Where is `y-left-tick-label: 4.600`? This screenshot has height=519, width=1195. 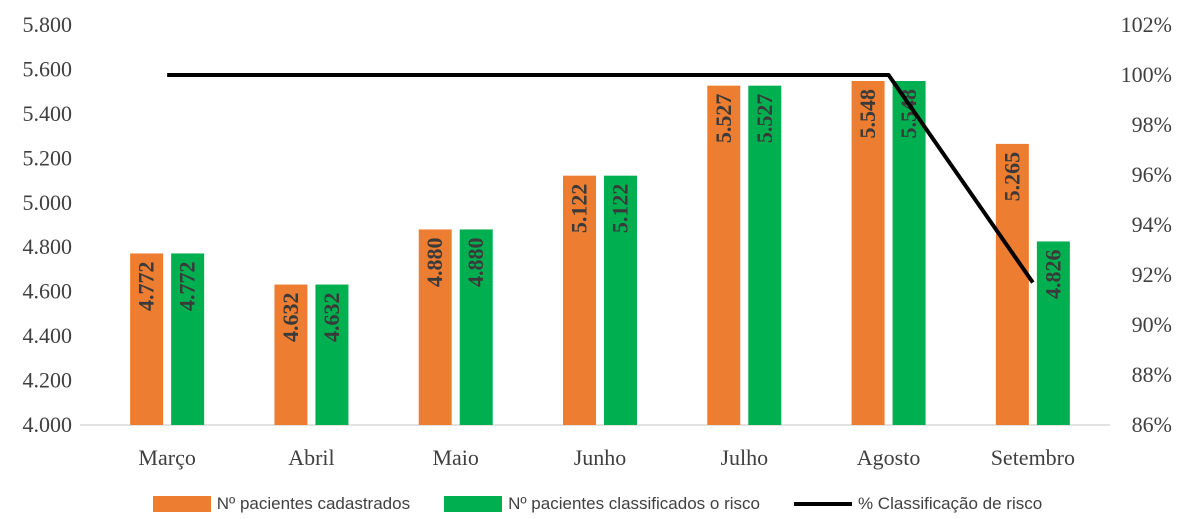 y-left-tick-label: 4.600 is located at coordinates (48, 291).